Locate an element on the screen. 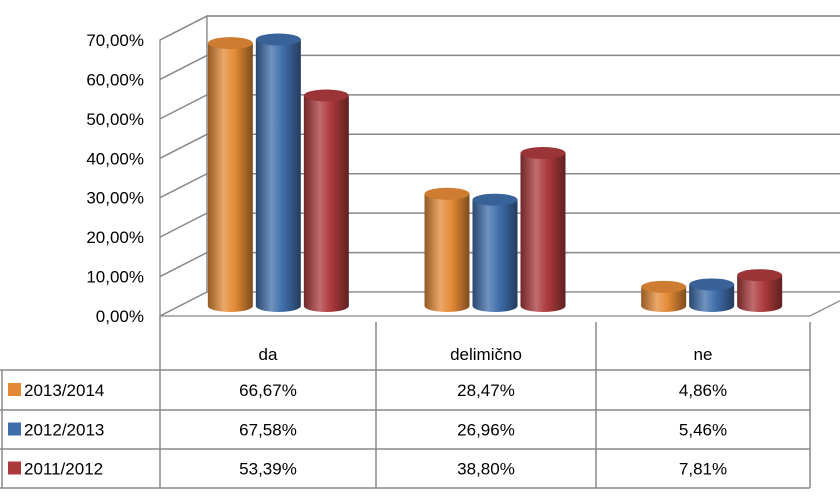 This screenshot has height=500, width=840. table-cell: 7,81% is located at coordinates (703, 469).